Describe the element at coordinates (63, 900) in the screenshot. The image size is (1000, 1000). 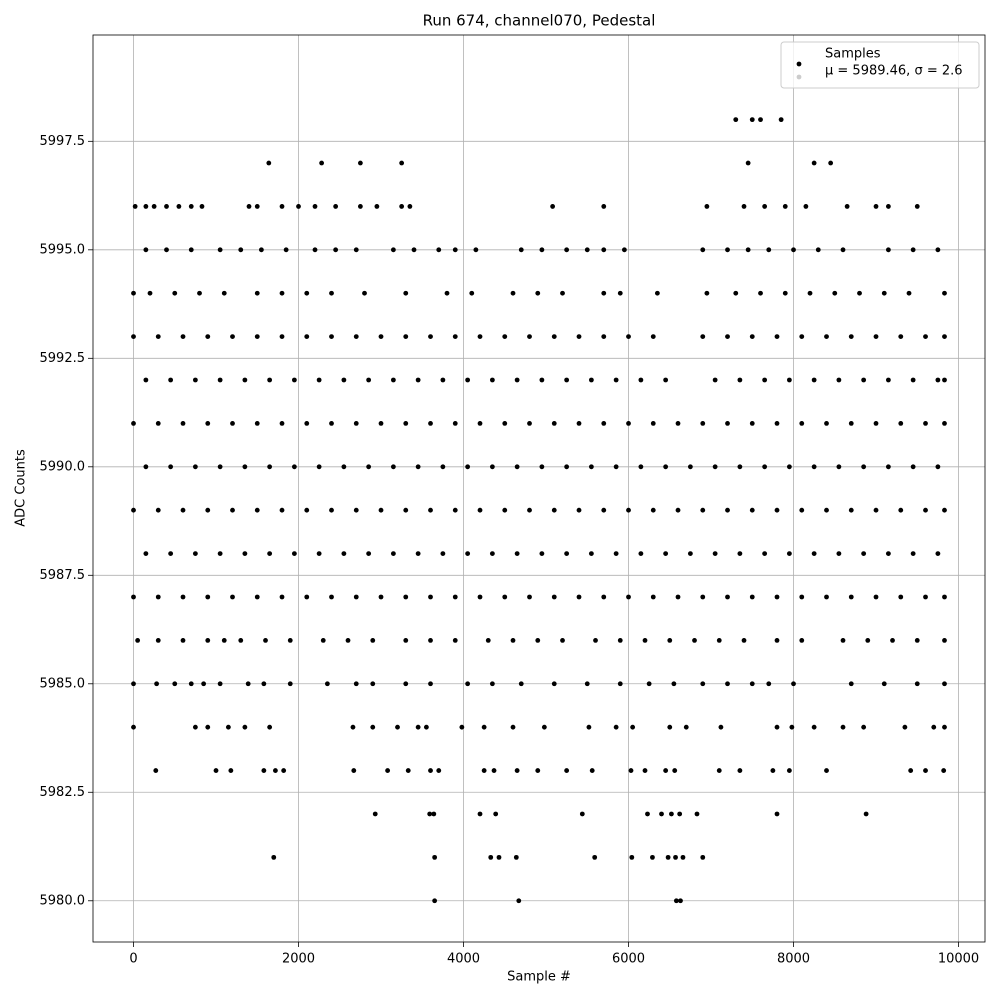
I see `y-tick-label: 5980.0` at that location.